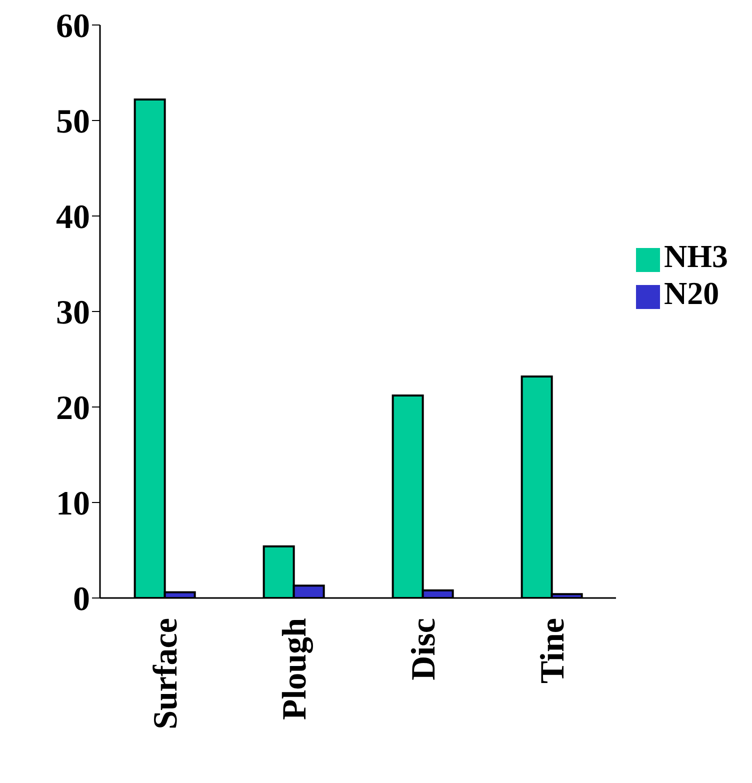 The height and width of the screenshot is (783, 752). I want to click on y-tick-label: 10, so click(73, 504).